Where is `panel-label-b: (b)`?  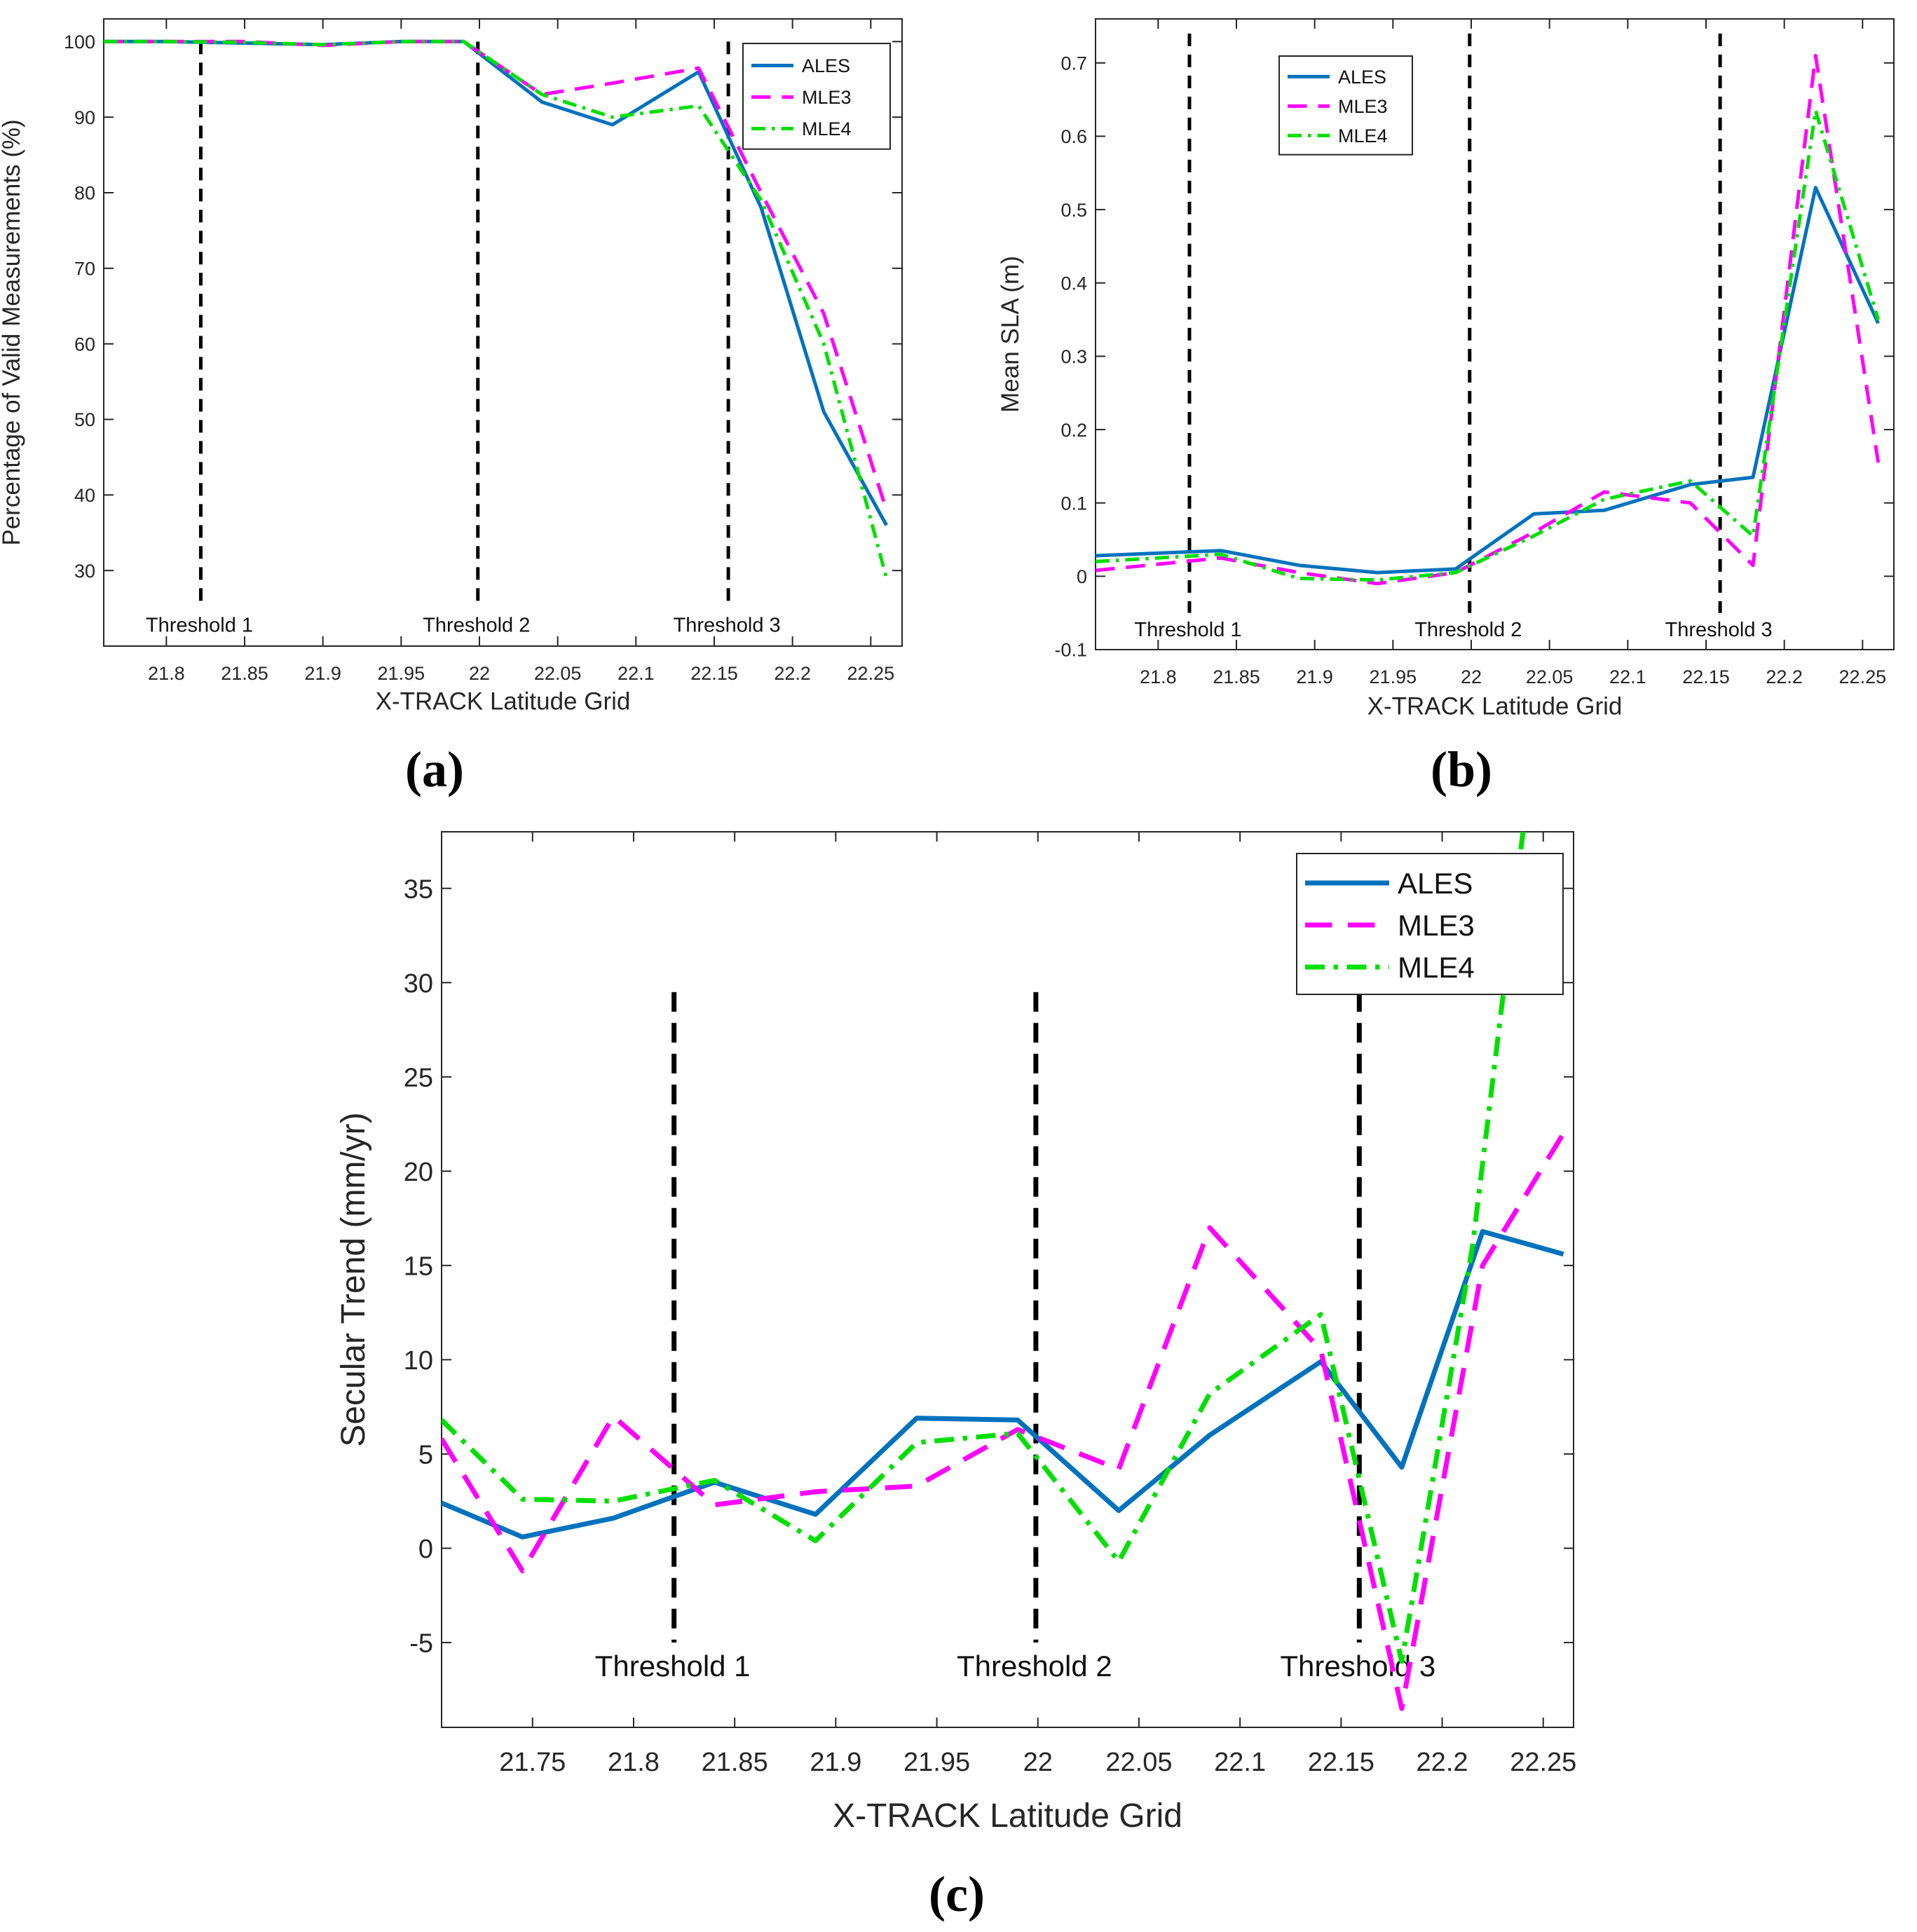 panel-label-b: (b) is located at coordinates (1461, 769).